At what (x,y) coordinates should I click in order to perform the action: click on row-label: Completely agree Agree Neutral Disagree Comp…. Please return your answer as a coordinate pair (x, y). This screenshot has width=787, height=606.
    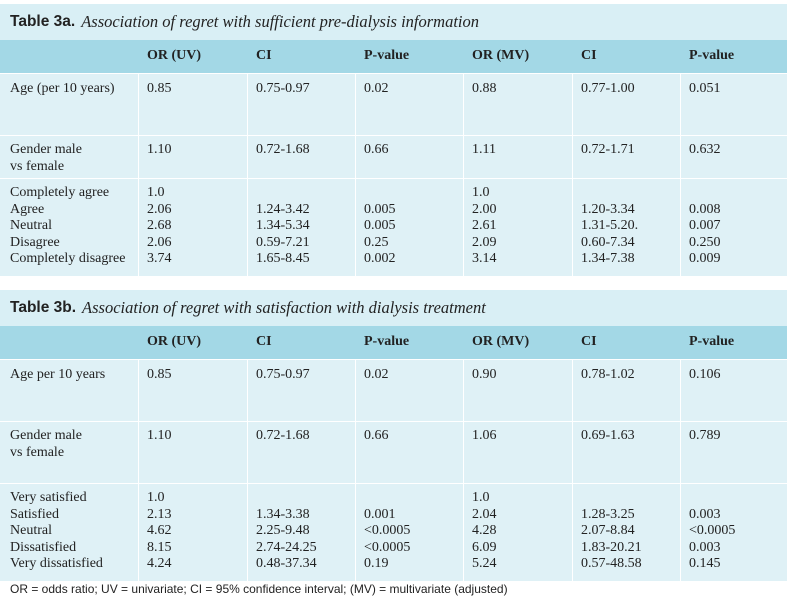
    Looking at the image, I should click on (68, 225).